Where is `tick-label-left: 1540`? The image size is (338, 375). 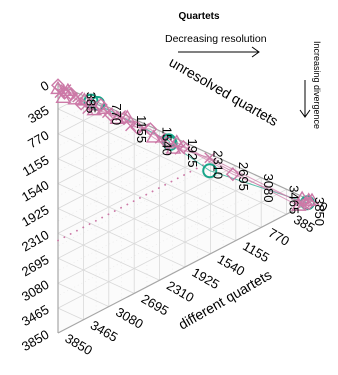 tick-label-left: 1540 is located at coordinates (35, 190).